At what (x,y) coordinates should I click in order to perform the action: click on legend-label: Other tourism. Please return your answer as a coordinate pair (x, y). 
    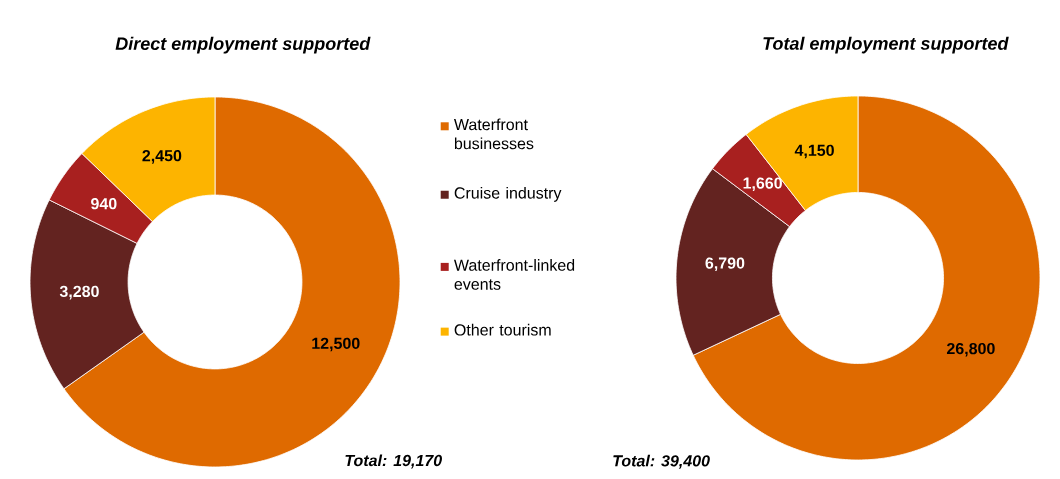
    Looking at the image, I should click on (502, 329).